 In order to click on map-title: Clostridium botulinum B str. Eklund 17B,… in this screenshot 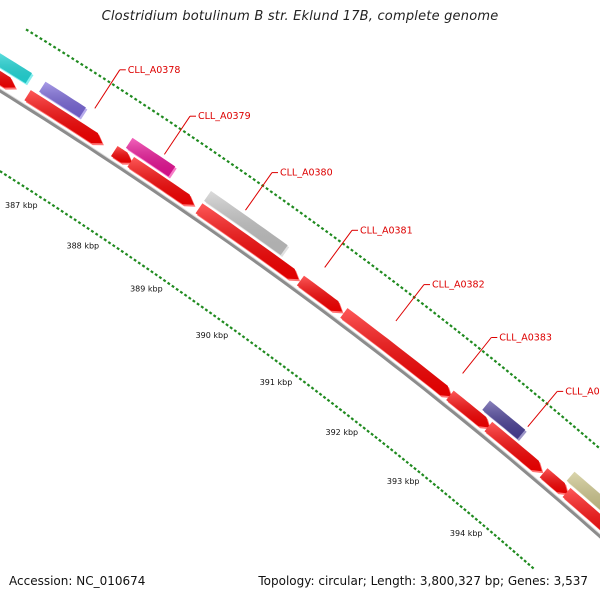, I will do `click(300, 16)`.